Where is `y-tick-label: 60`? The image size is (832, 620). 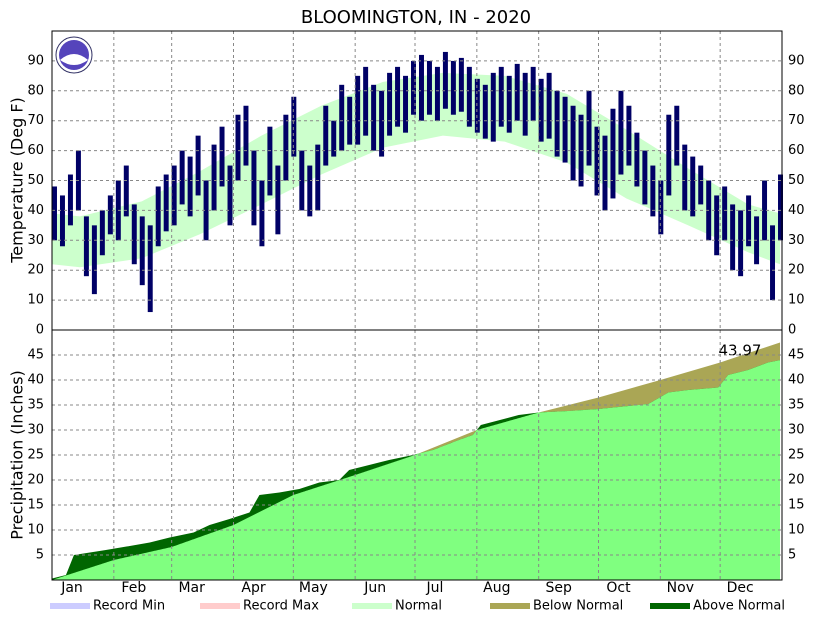 y-tick-label: 60 is located at coordinates (35, 150).